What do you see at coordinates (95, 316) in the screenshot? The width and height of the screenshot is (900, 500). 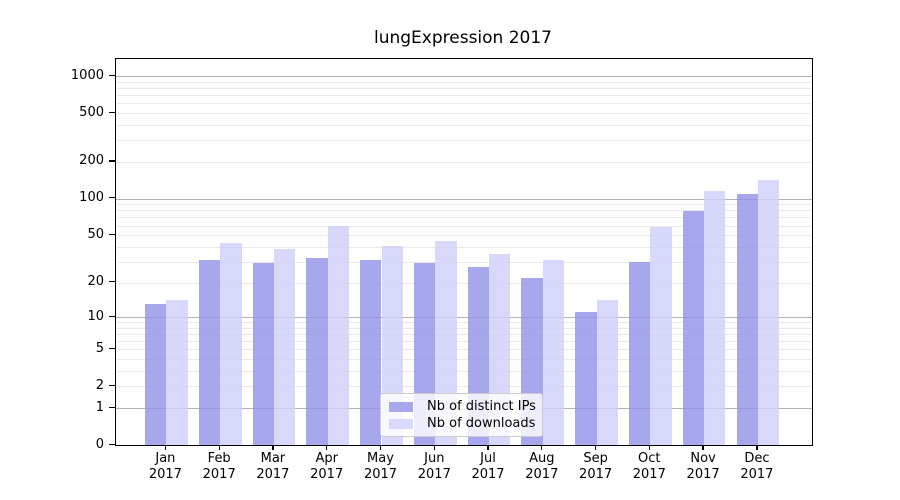 I see `y-tick-label: 10` at bounding box center [95, 316].